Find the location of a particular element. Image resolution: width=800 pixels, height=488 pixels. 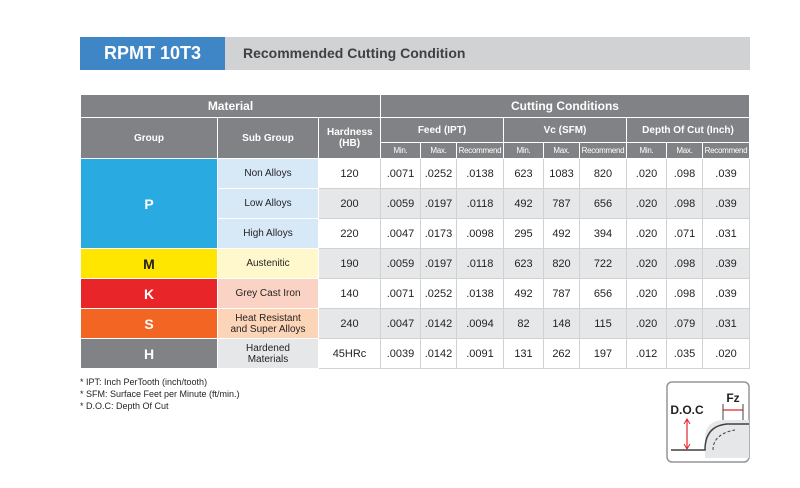

group-cell: P is located at coordinates (149, 203).